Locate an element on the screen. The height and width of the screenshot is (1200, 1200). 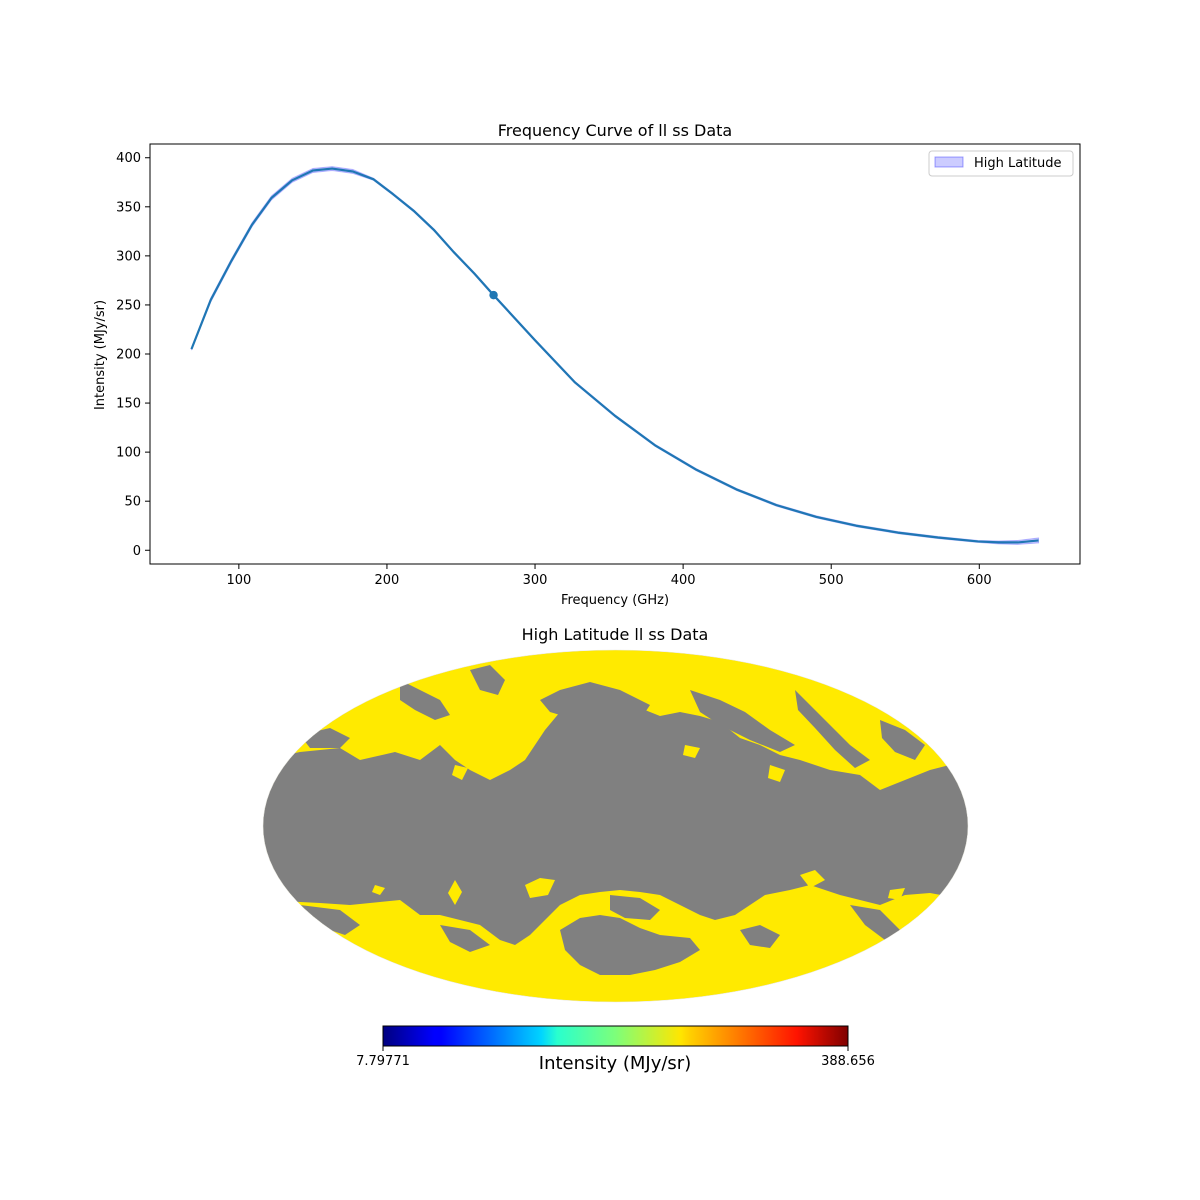
map-title: High Latitude ll ss Data is located at coordinates (615, 634).